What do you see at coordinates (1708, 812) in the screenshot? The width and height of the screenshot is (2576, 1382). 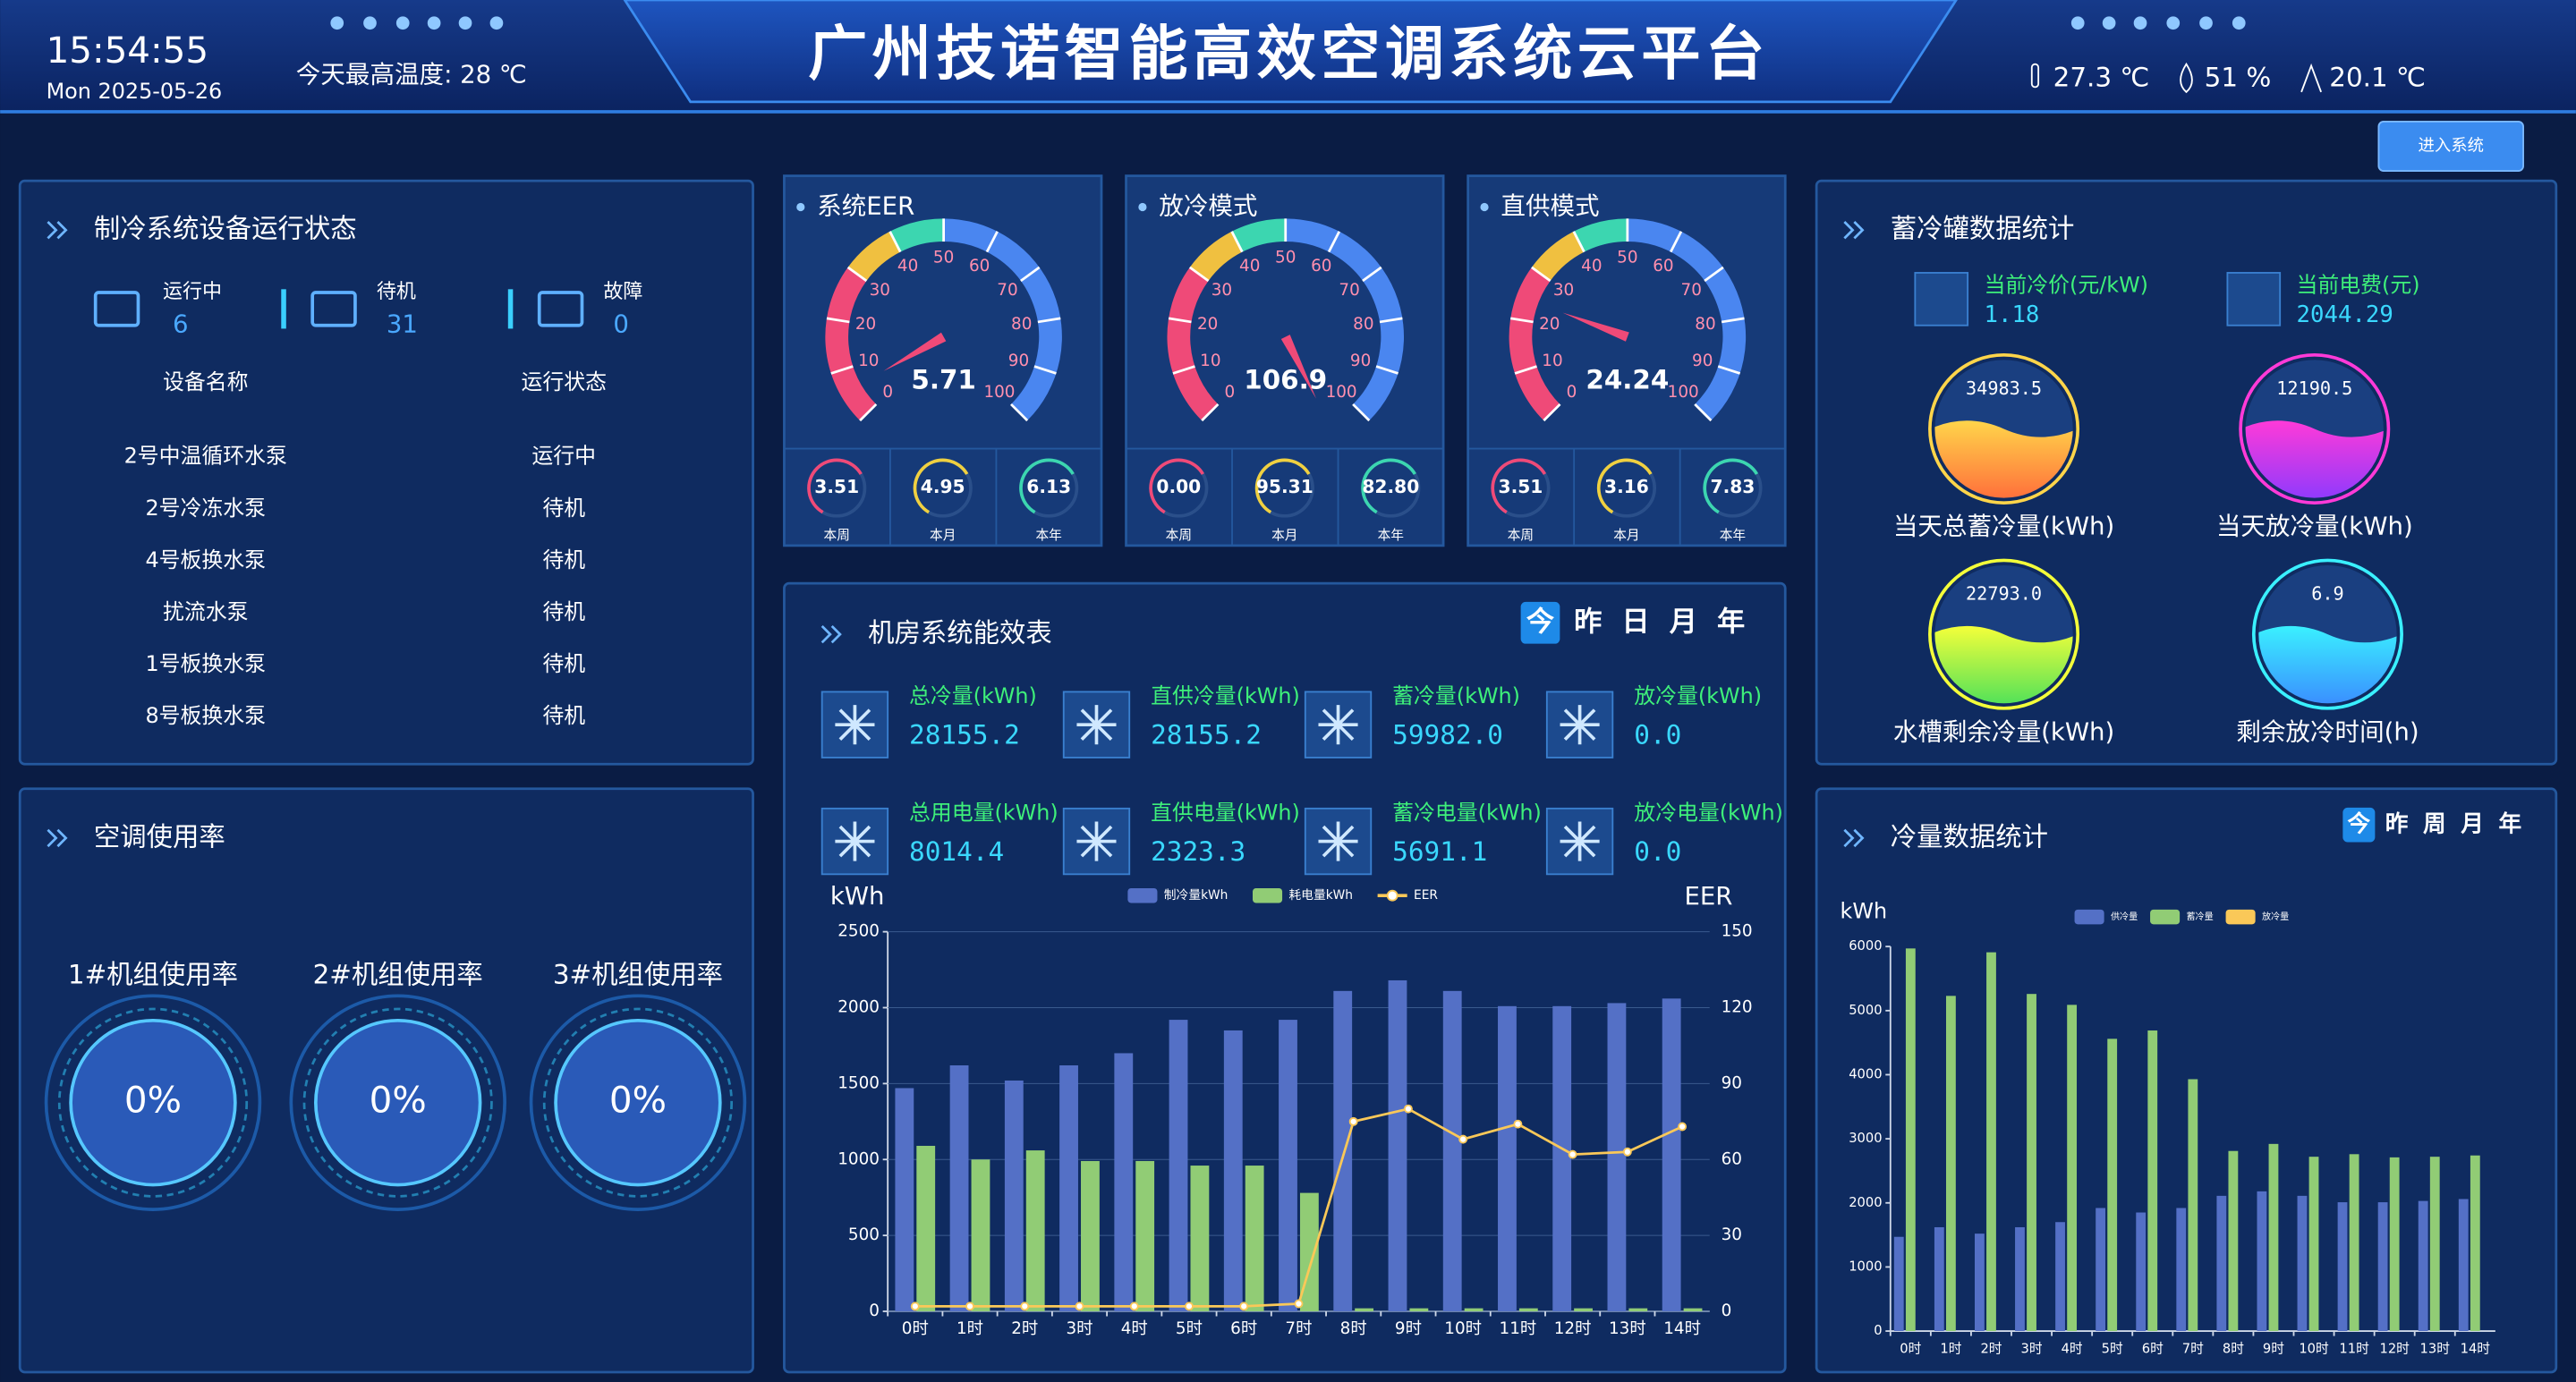 I see `label: 放冷电量(kWh)` at bounding box center [1708, 812].